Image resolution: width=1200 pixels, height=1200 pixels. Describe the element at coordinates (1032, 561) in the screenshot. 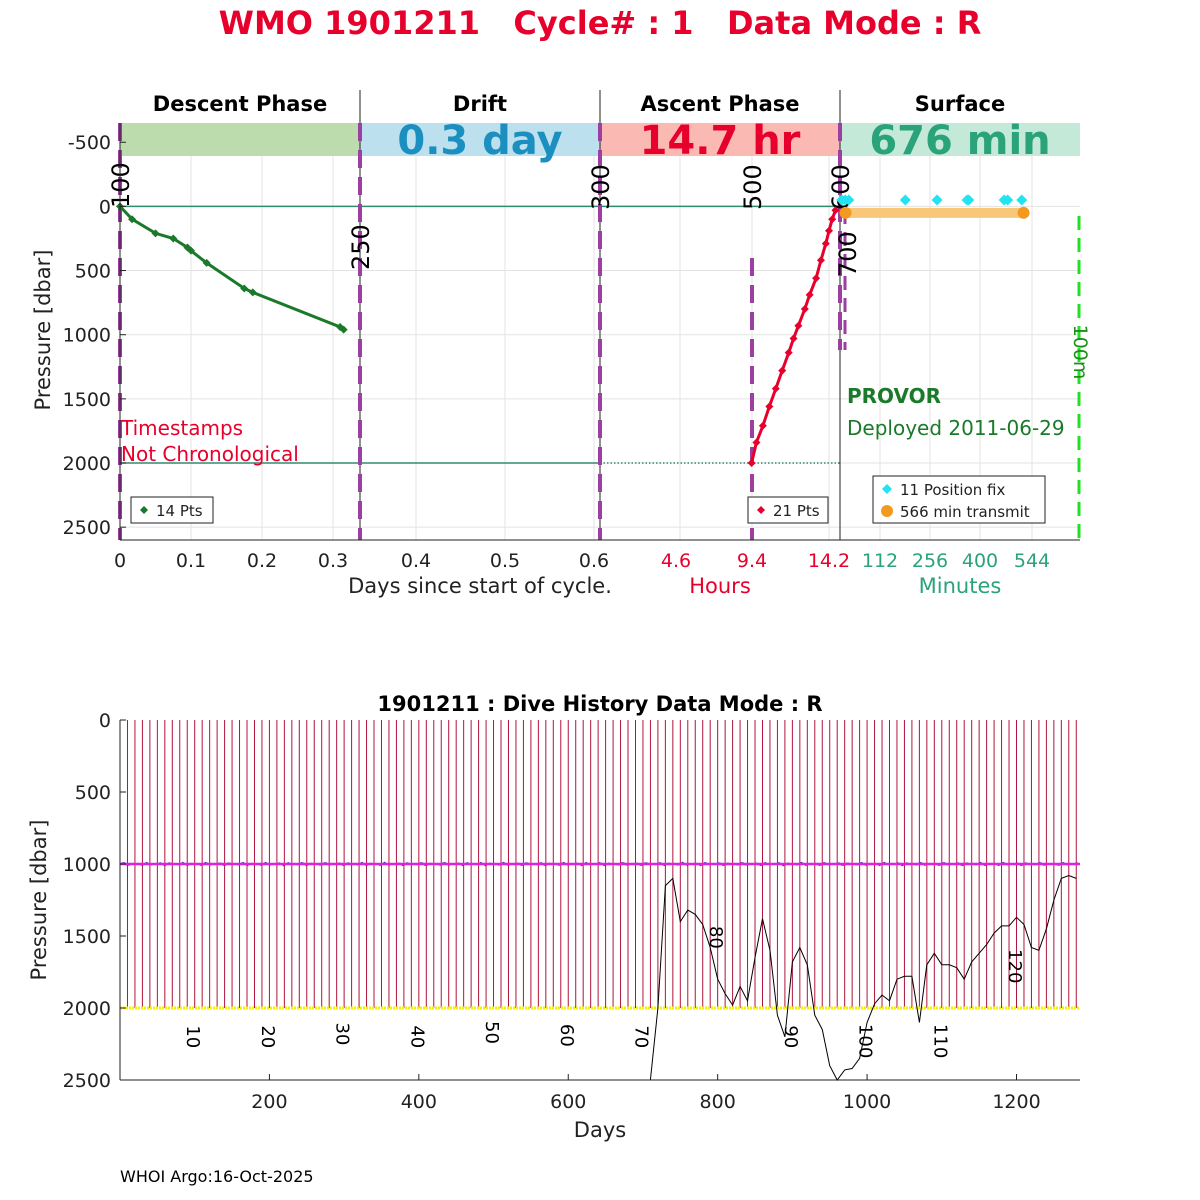

I see `x-tick-label-minutes-3: 544` at that location.